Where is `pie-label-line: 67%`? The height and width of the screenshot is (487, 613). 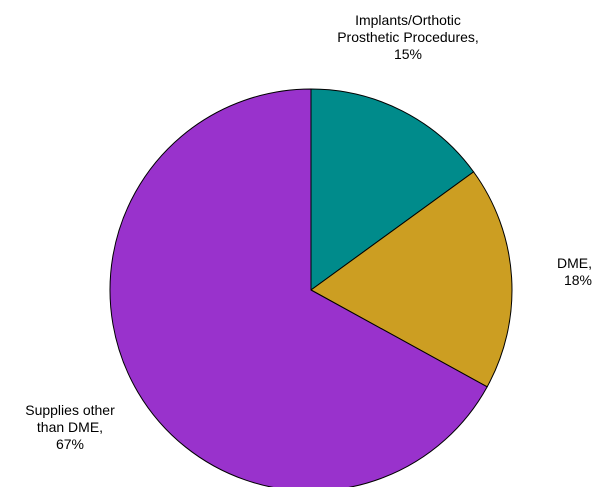
pie-label-line: 67% is located at coordinates (70, 444).